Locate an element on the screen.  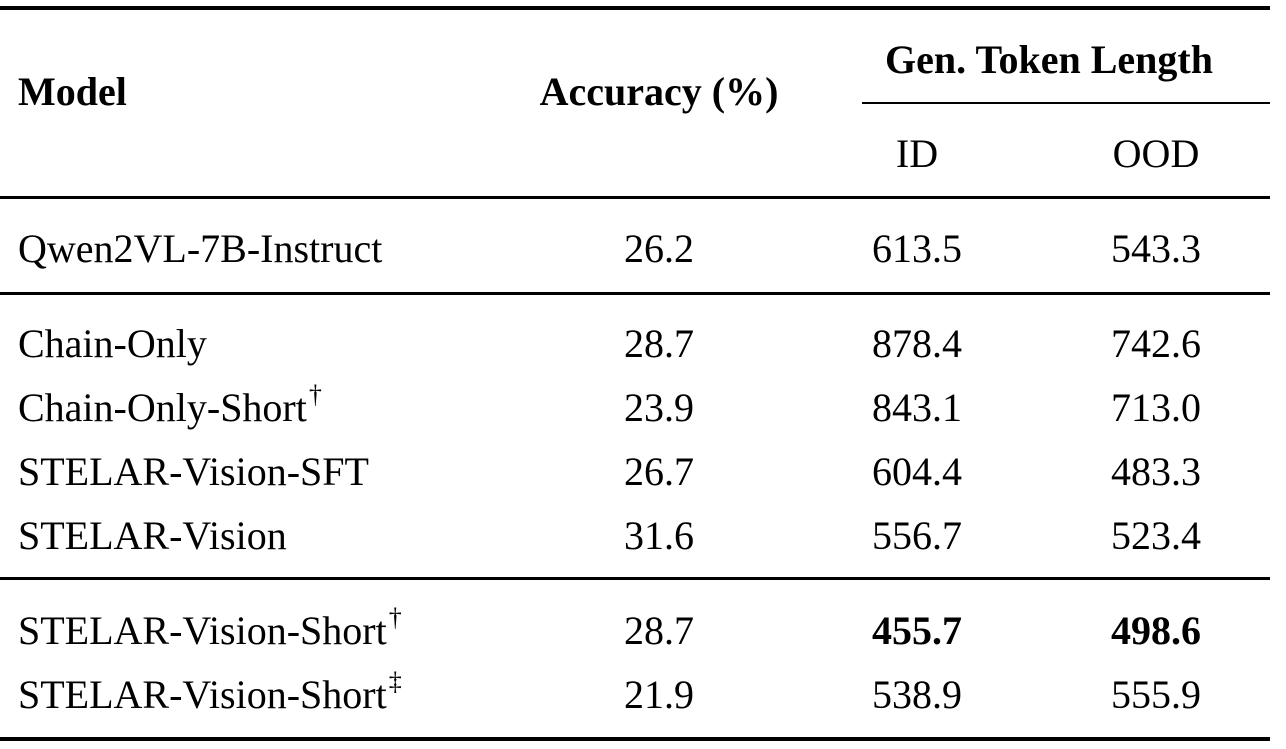
row-2-footnote-mark: † is located at coordinates (315, 394).